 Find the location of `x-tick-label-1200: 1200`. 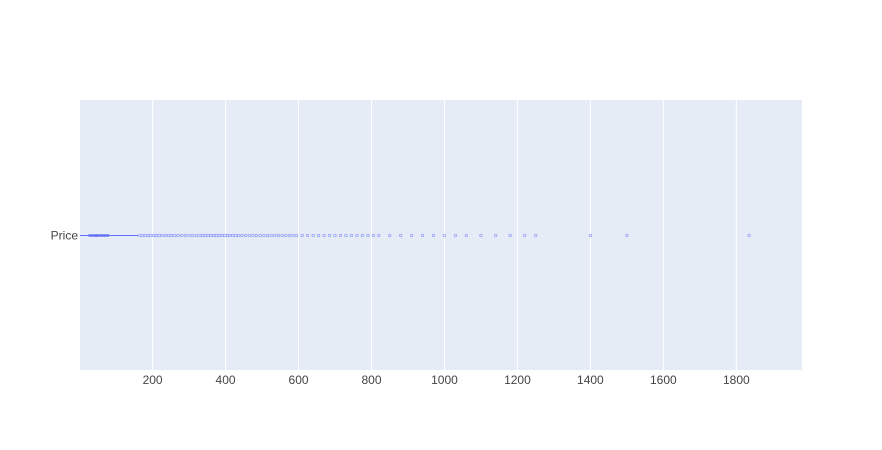

x-tick-label-1200: 1200 is located at coordinates (517, 380).